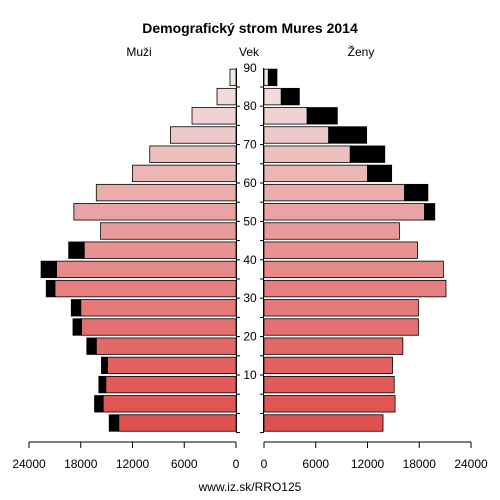  What do you see at coordinates (250, 28) in the screenshot?
I see `chart-title: Demografický strom Mures 2014` at bounding box center [250, 28].